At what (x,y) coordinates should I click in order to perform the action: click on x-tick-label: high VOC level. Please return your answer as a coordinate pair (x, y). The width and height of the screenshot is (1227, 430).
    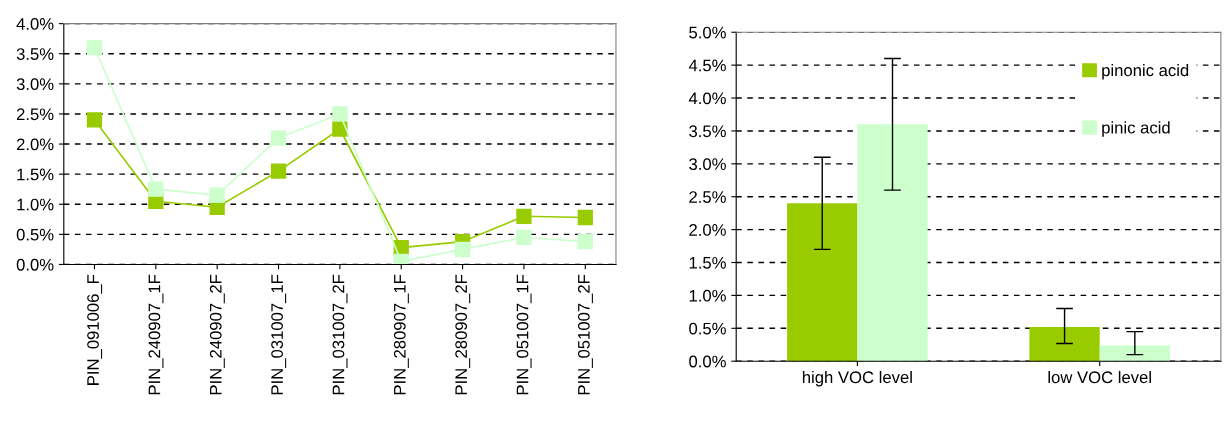
    Looking at the image, I should click on (857, 378).